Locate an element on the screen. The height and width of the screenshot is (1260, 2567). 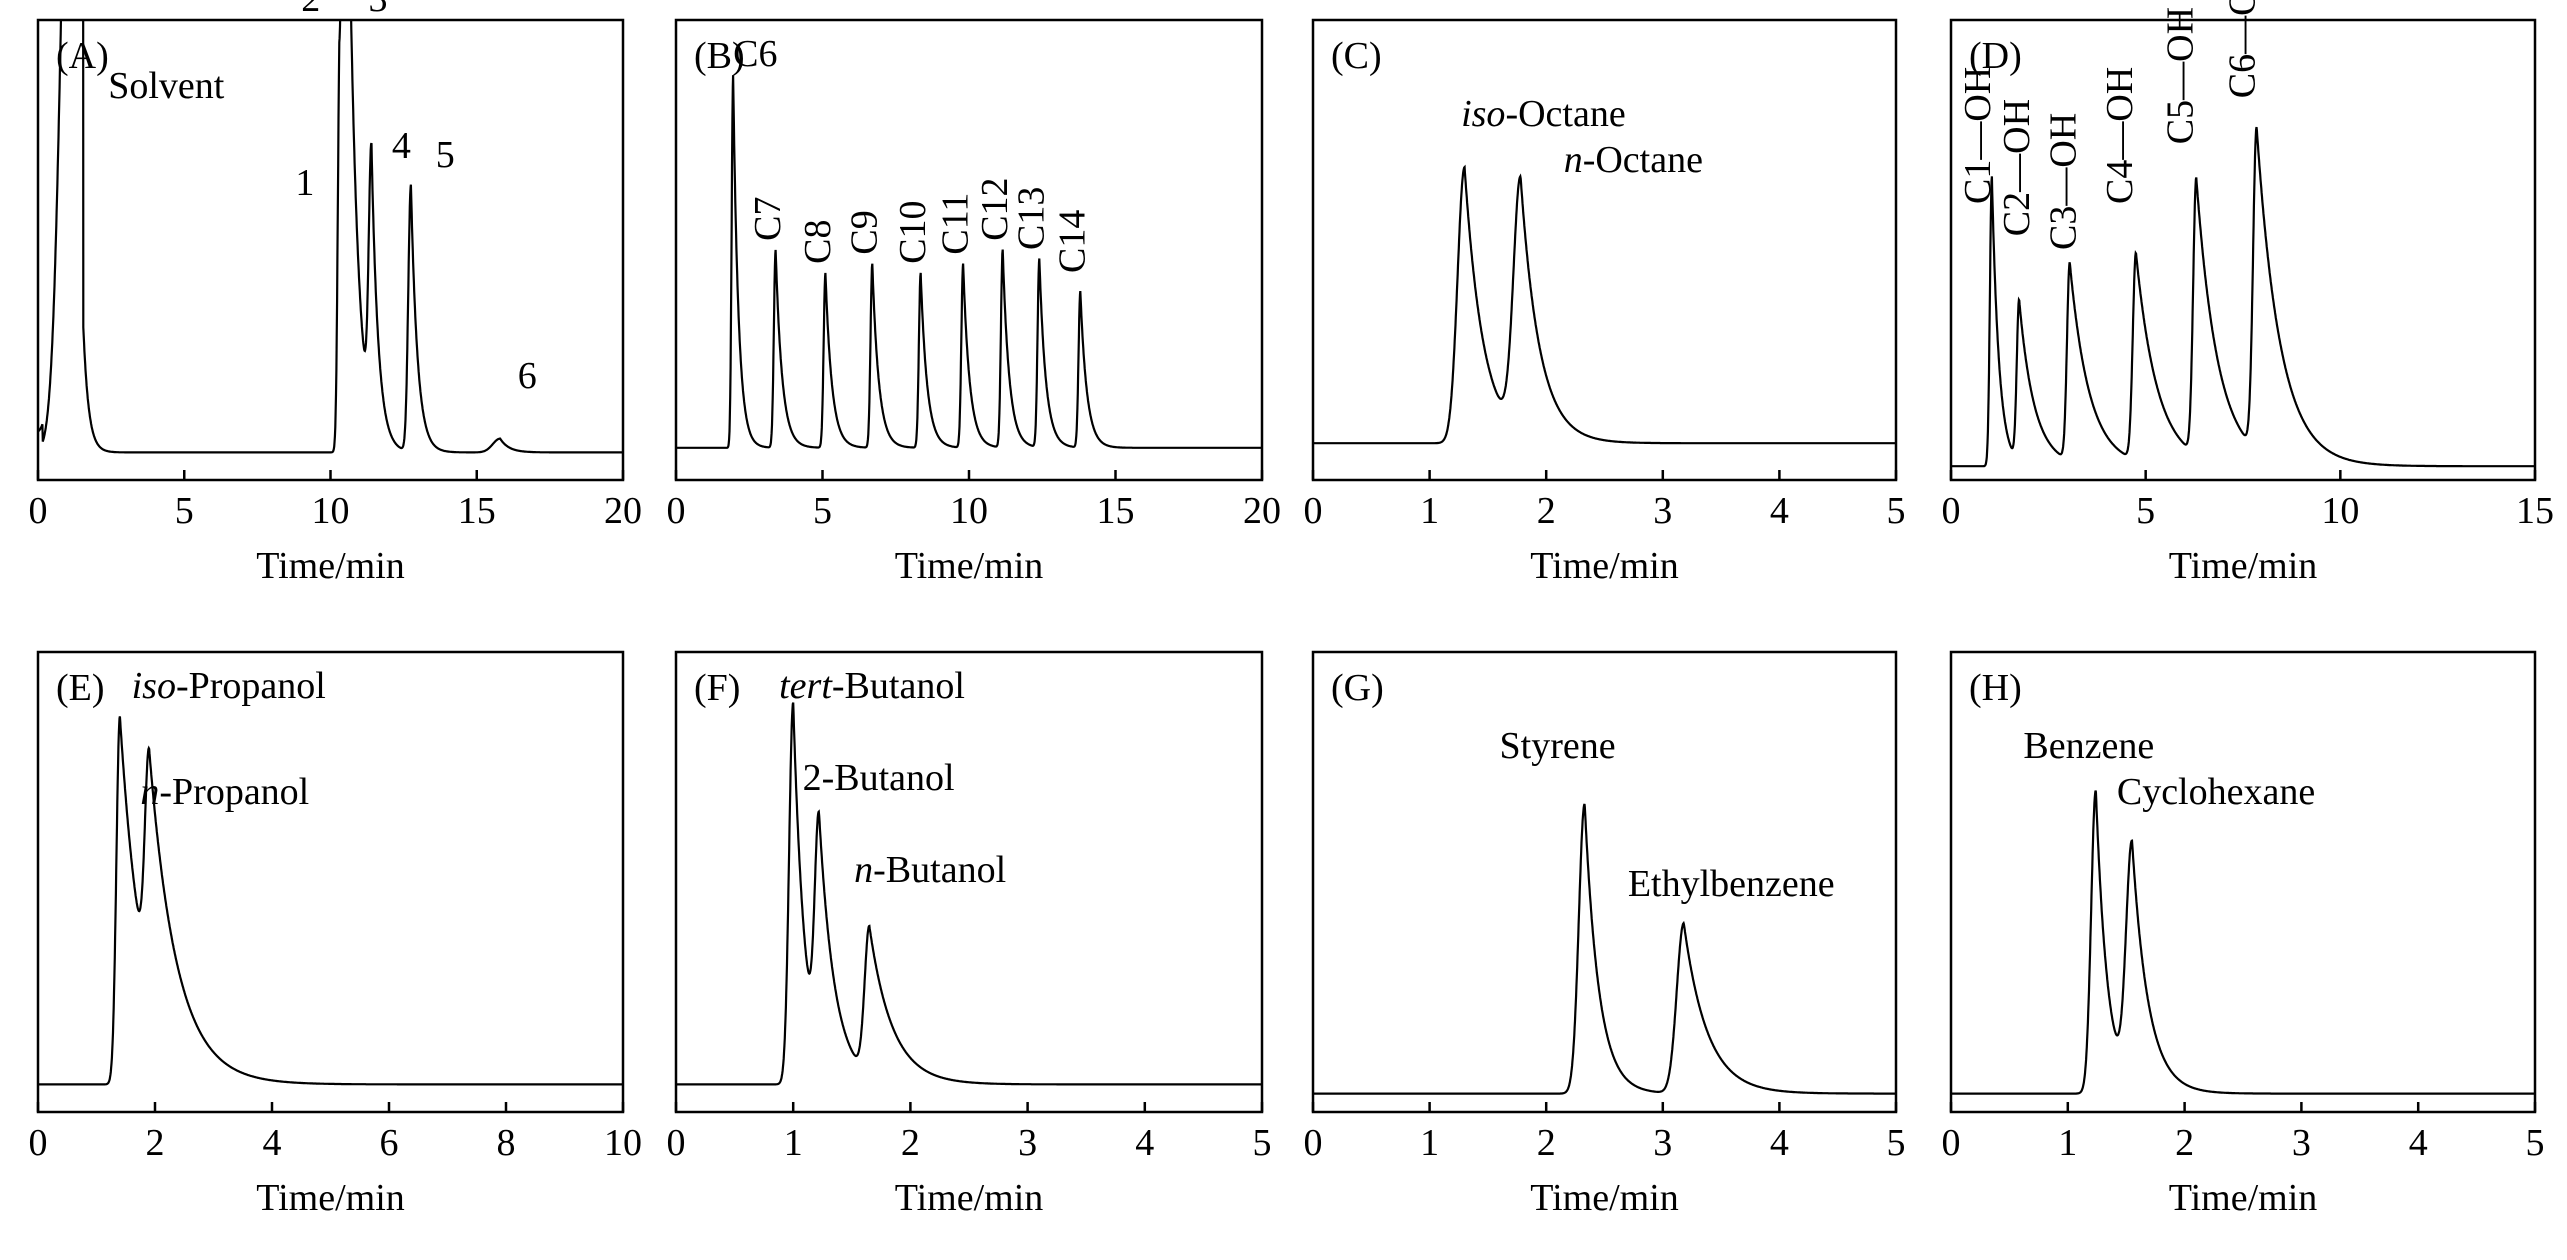
chart-panel: 0 2 4 6 8 10 Time/min (E) iso-Propanol n-Propanol is located at coordinates (335, 934).